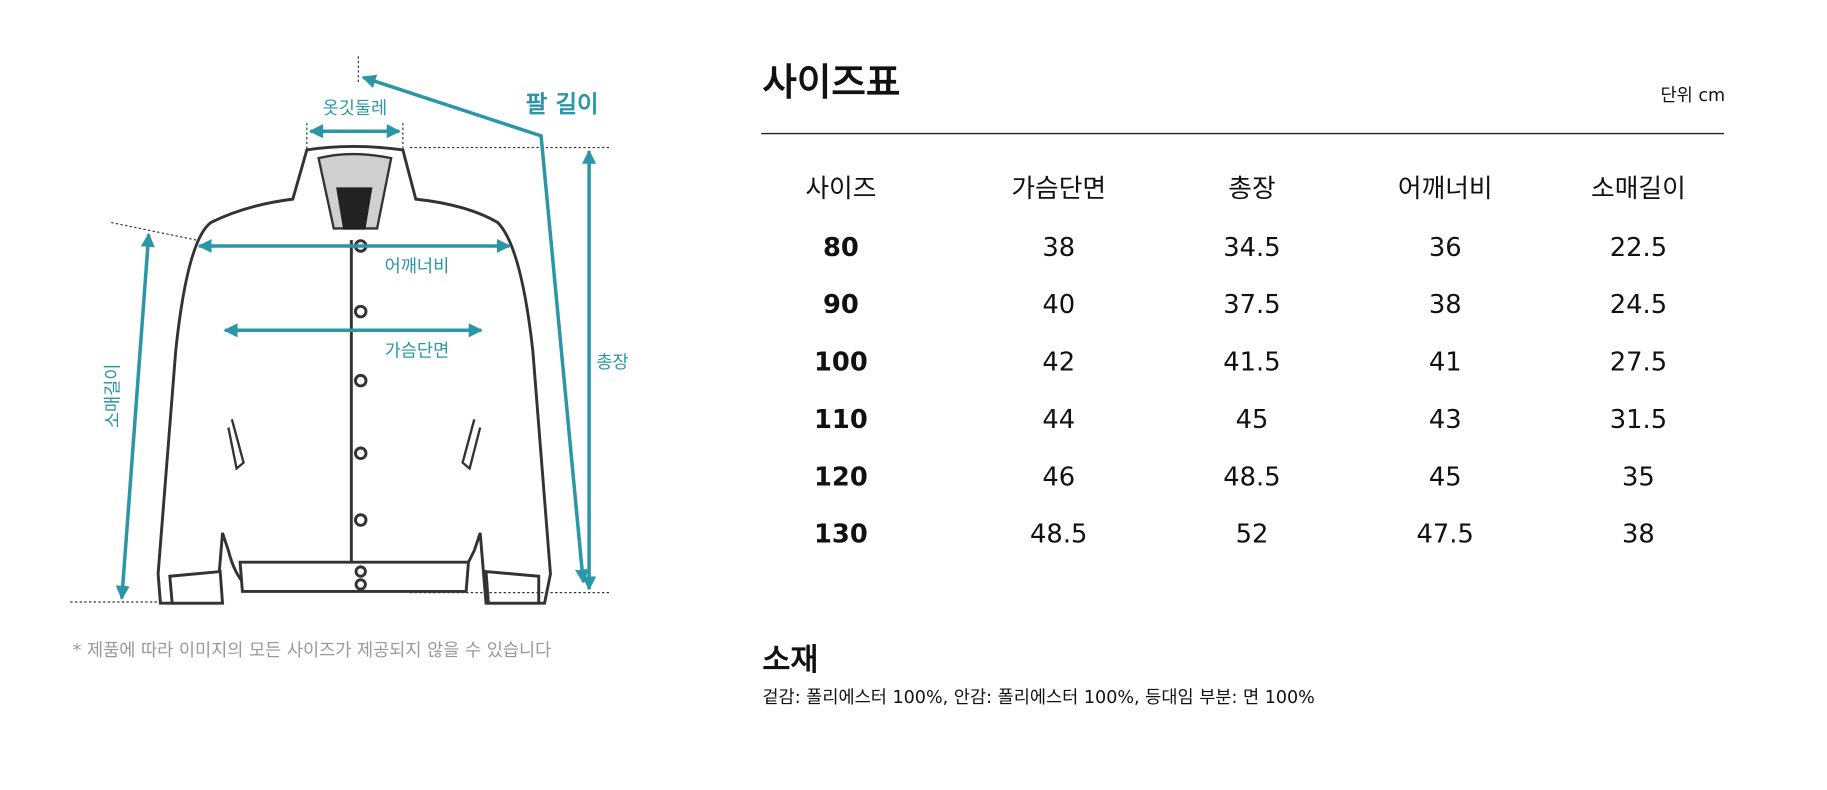 This screenshot has height=790, width=1827. I want to click on size-cell: 120, so click(841, 477).